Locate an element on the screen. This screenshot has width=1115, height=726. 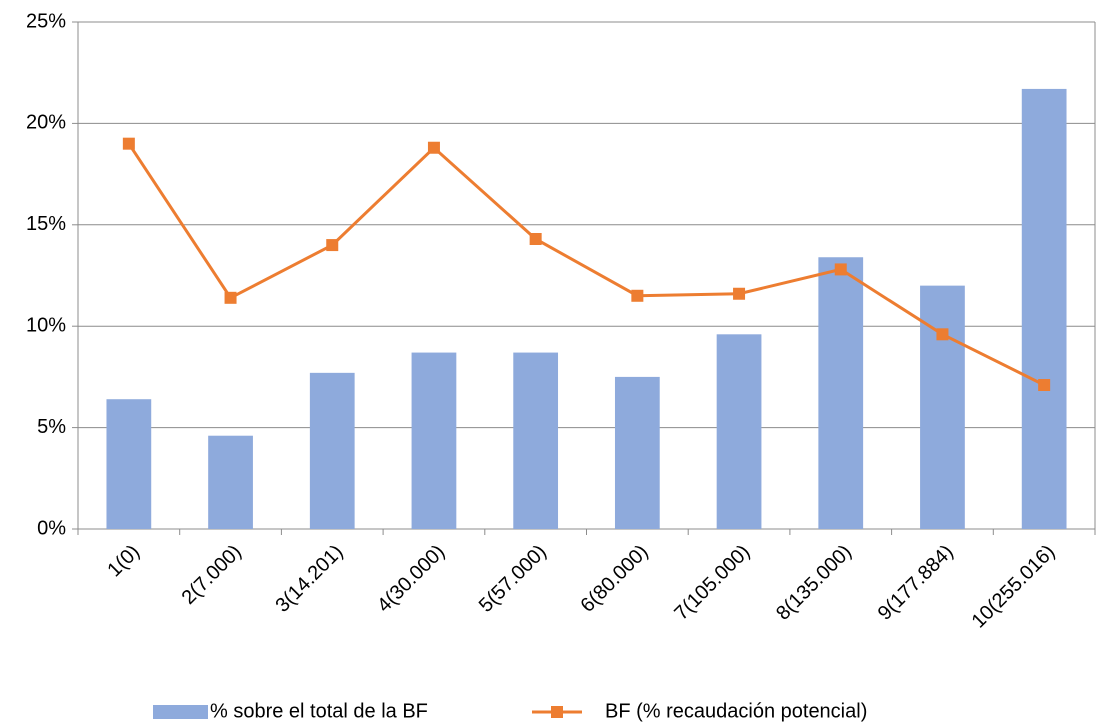
x-tick-label: 1(0) is located at coordinates (123, 561).